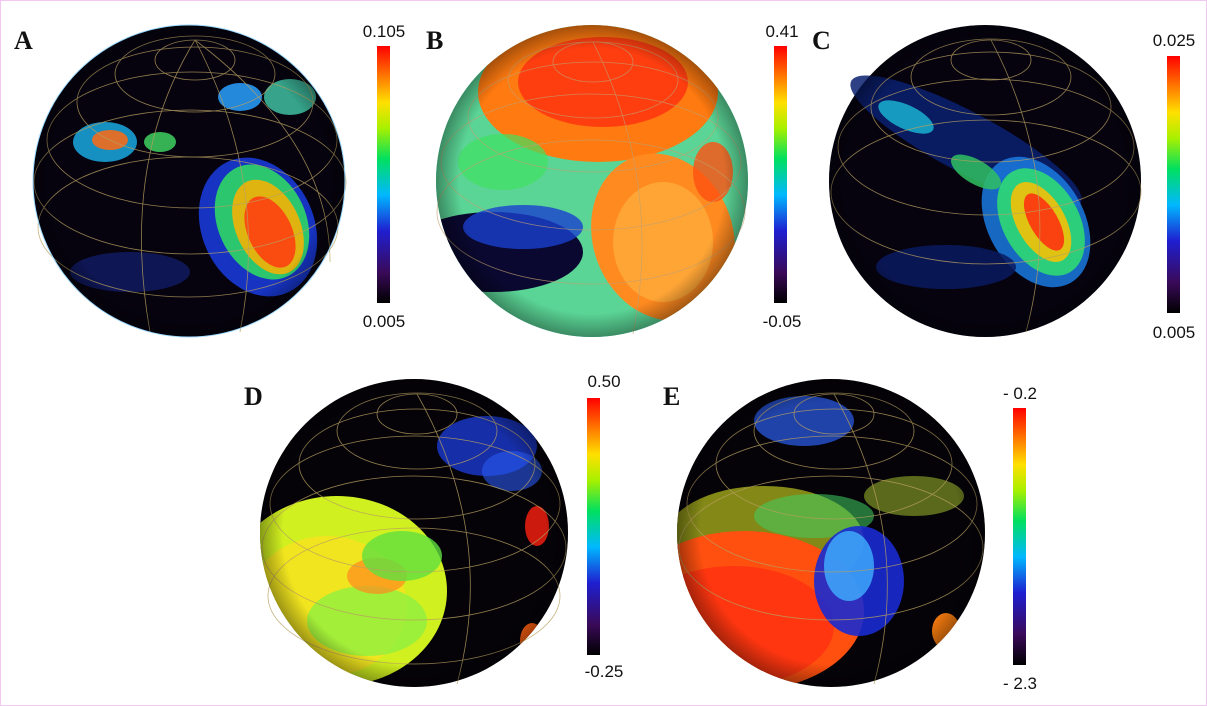  Describe the element at coordinates (604, 671) in the screenshot. I see `colorbar-min-d: -0.25` at that location.